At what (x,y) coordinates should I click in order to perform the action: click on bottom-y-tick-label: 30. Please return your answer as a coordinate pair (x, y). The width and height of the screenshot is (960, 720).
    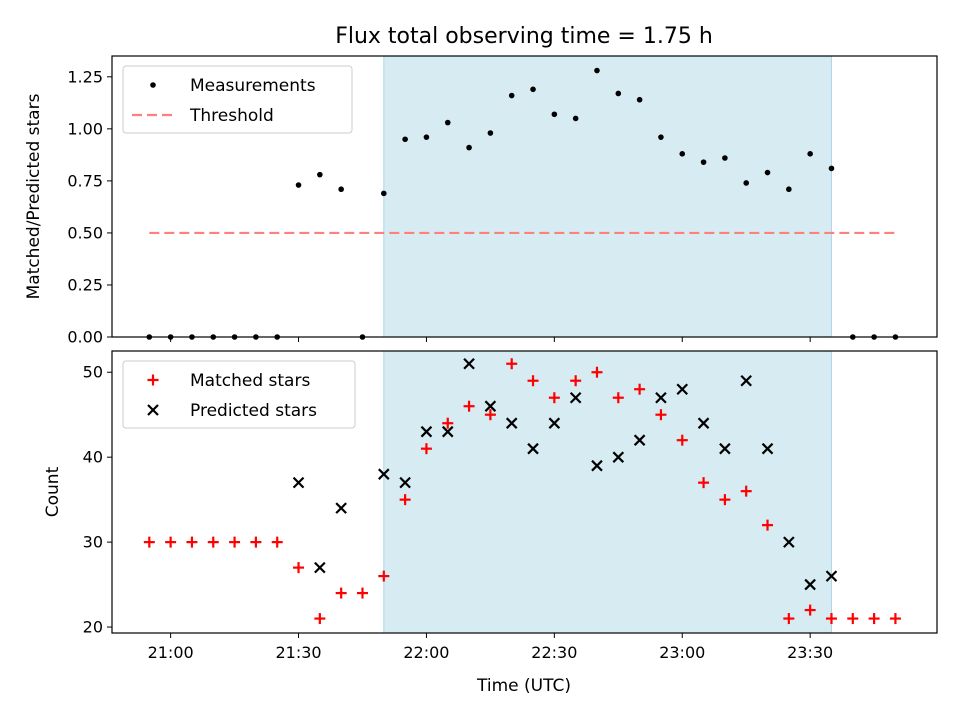
    Looking at the image, I should click on (93, 542).